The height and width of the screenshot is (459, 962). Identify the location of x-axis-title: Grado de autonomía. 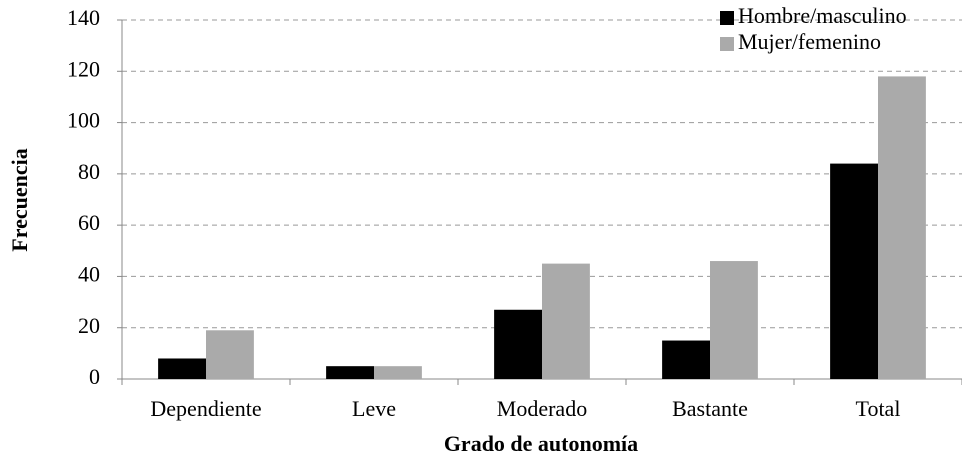
(541, 443).